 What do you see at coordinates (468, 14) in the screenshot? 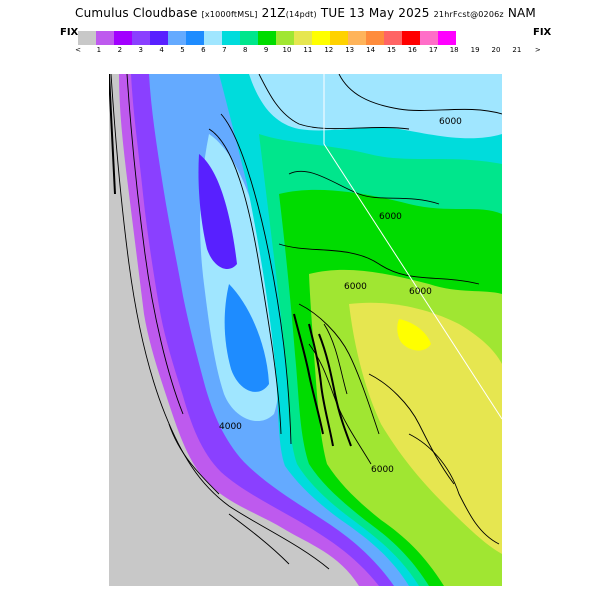
I see `title-forecast: 21hrFcst@0206z` at bounding box center [468, 14].